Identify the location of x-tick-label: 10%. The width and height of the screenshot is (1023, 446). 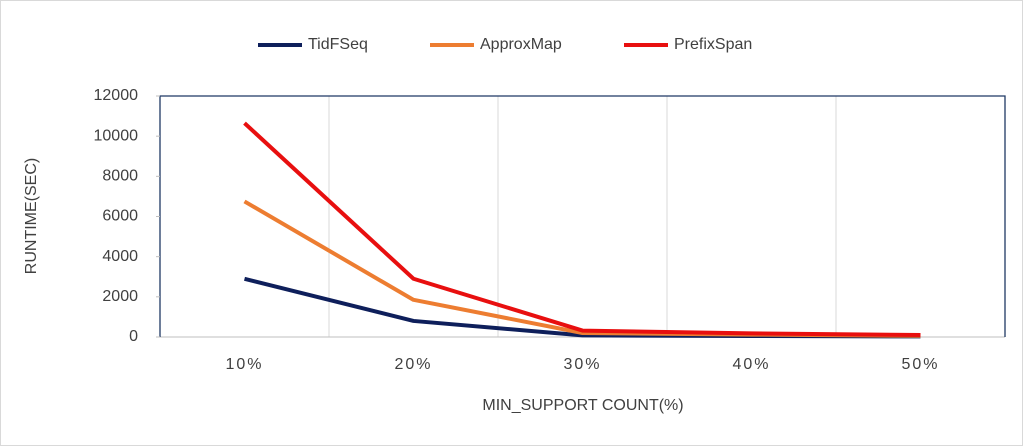
(244, 364).